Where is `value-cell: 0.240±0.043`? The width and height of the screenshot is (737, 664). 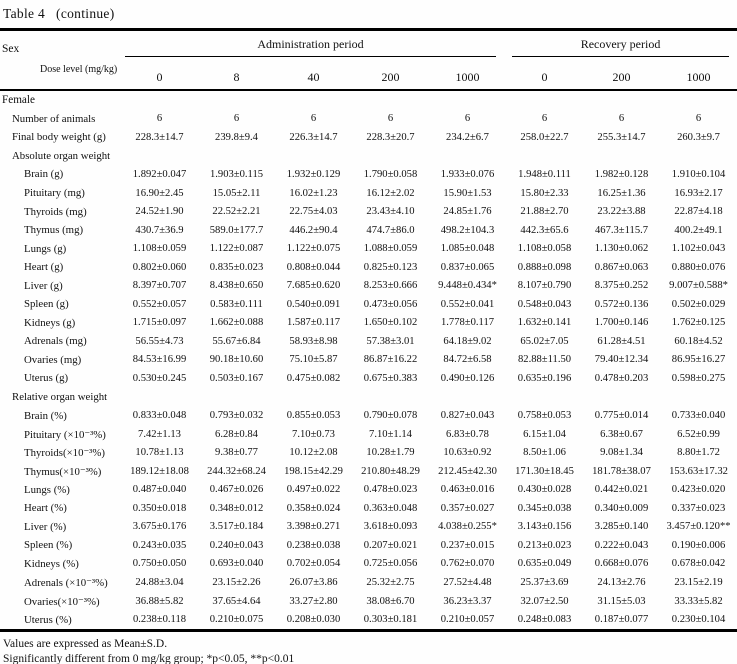 value-cell: 0.240±0.043 is located at coordinates (236, 545).